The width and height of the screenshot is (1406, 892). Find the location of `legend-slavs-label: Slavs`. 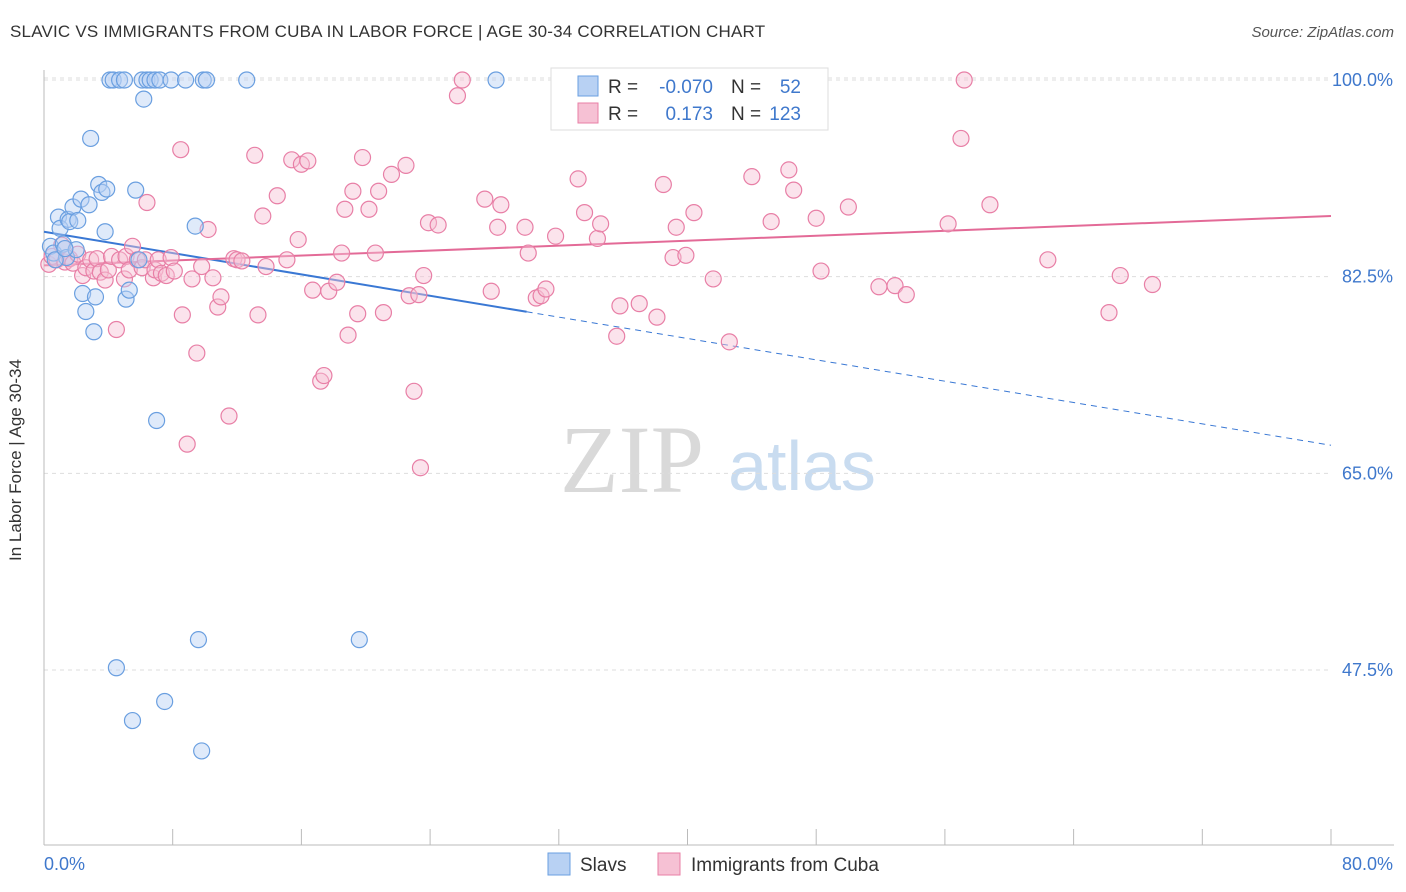

legend-slavs-label: Slavs is located at coordinates (603, 865).